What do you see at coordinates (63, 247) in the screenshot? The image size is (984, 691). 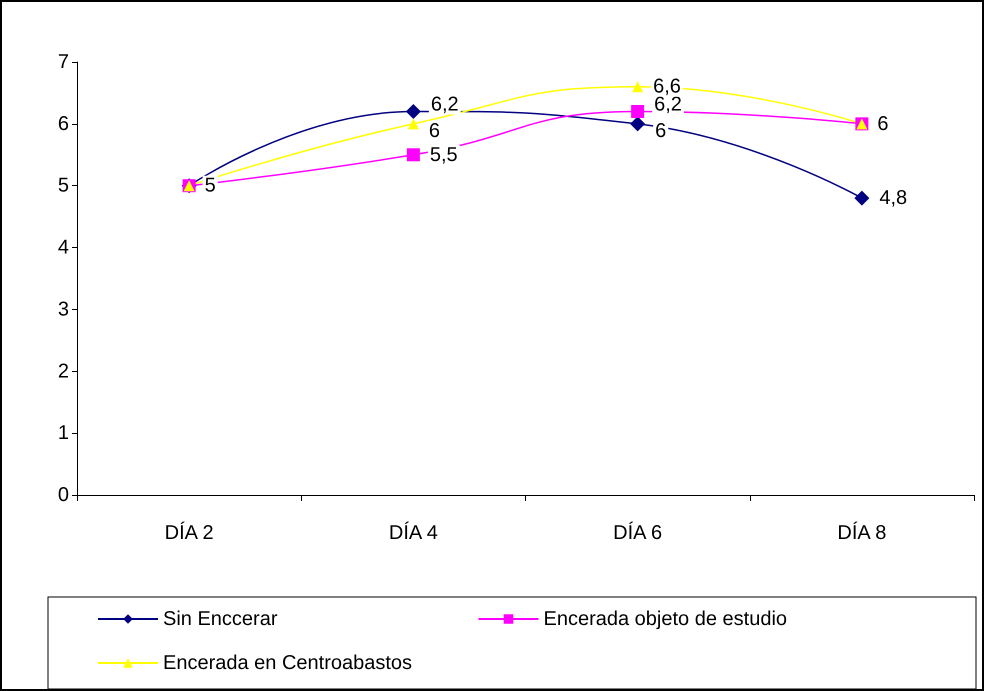 I see `y-tick-label: 4` at bounding box center [63, 247].